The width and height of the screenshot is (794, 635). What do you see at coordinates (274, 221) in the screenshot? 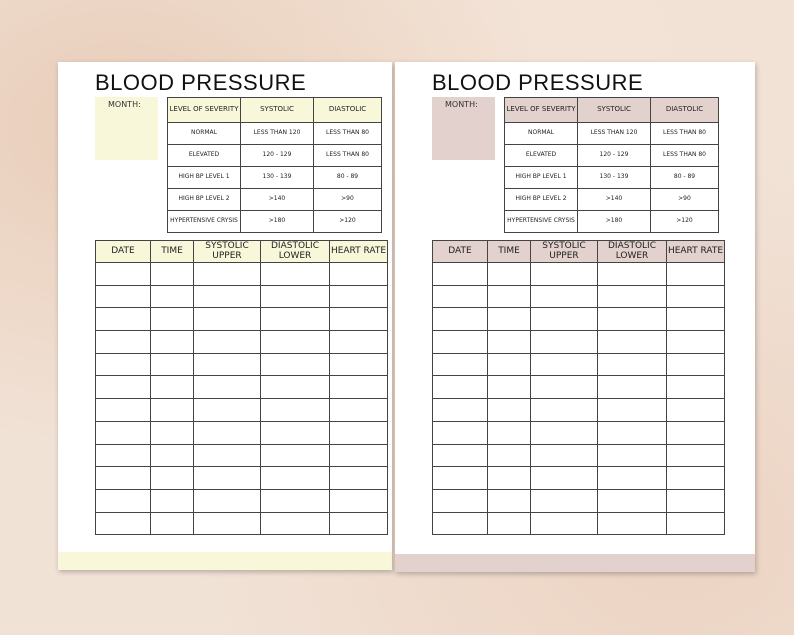
I see `row: HYPERTENSIVE CRYSIS >180 >120` at bounding box center [274, 221].